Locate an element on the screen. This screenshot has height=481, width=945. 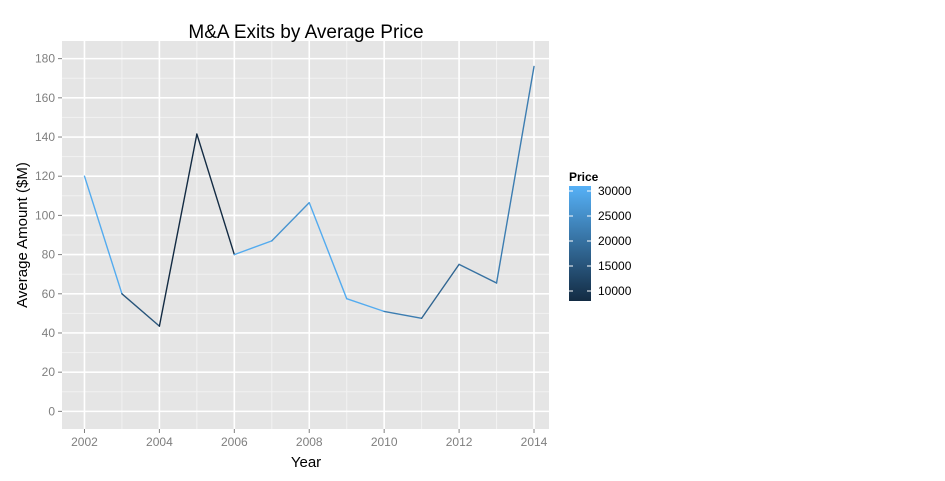
y-axis-ticks: 0 20 40 60 80 100 120 140 160 180 is located at coordinates (48, 235).